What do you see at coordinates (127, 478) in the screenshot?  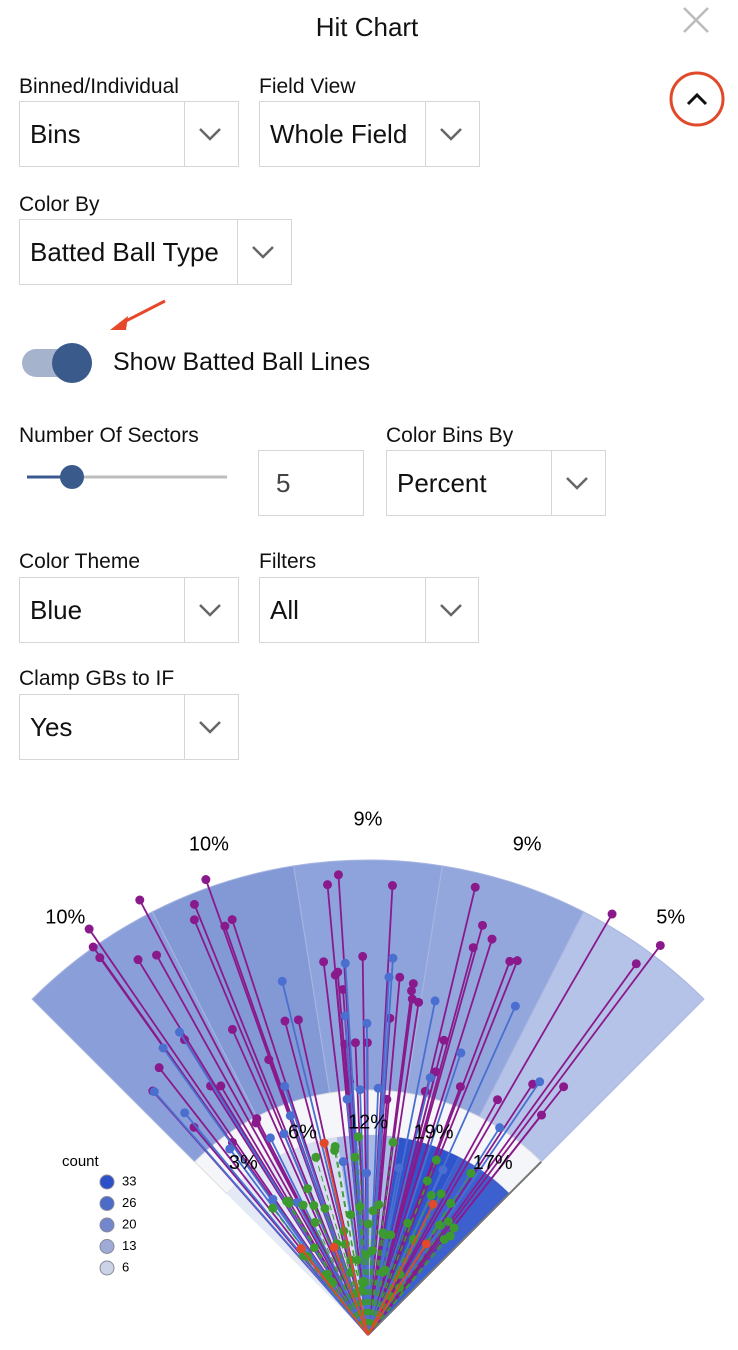 I see `slider` at bounding box center [127, 478].